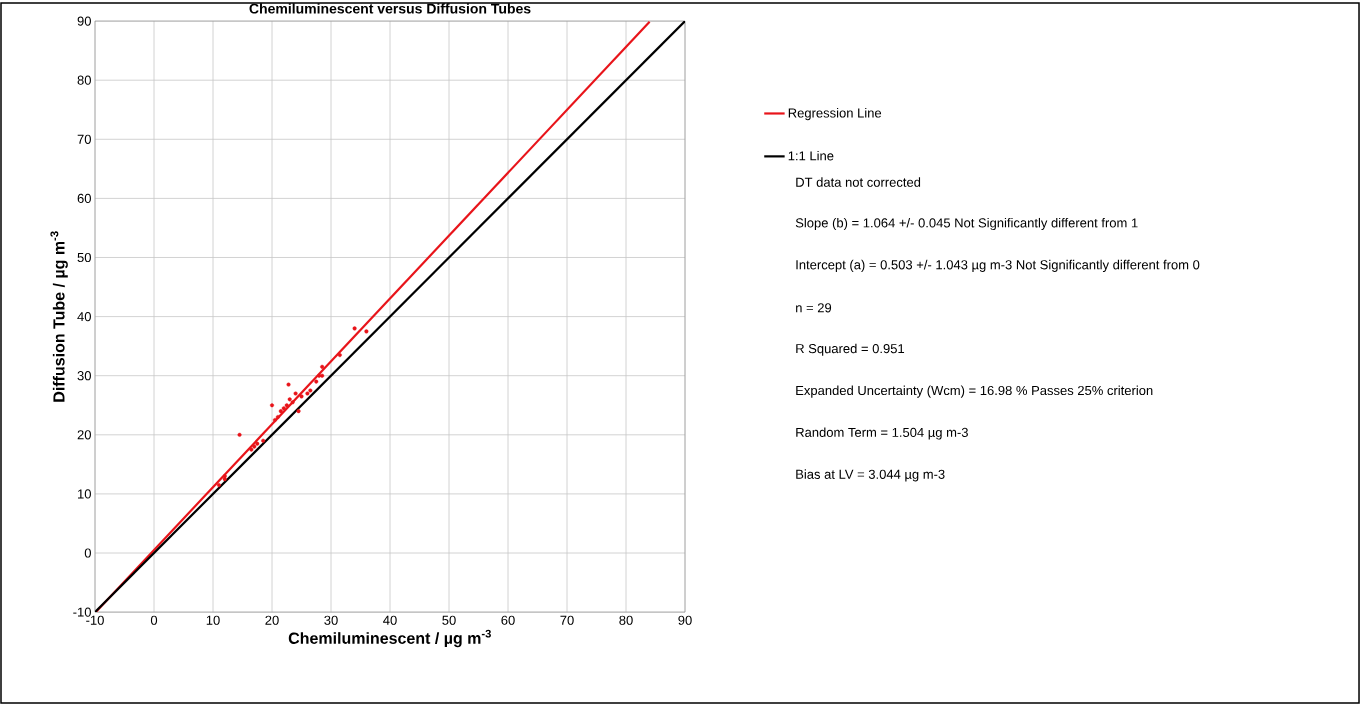  What do you see at coordinates (508, 620) in the screenshot?
I see `x-tick-label: 60` at bounding box center [508, 620].